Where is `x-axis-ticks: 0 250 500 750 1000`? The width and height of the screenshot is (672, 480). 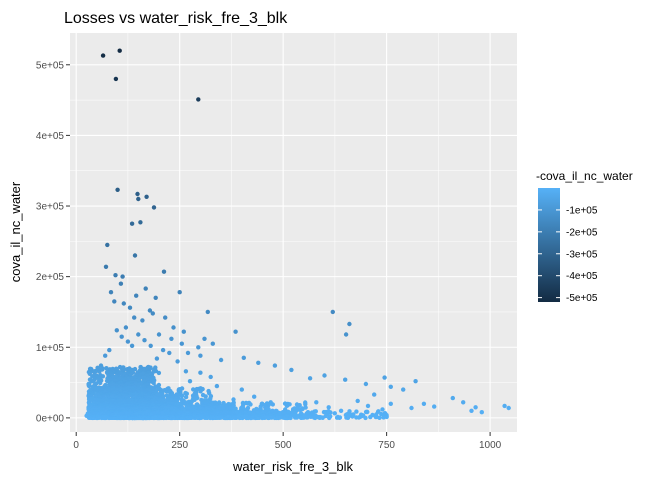 x-axis-ticks: 0 250 500 750 1000 is located at coordinates (287, 441).